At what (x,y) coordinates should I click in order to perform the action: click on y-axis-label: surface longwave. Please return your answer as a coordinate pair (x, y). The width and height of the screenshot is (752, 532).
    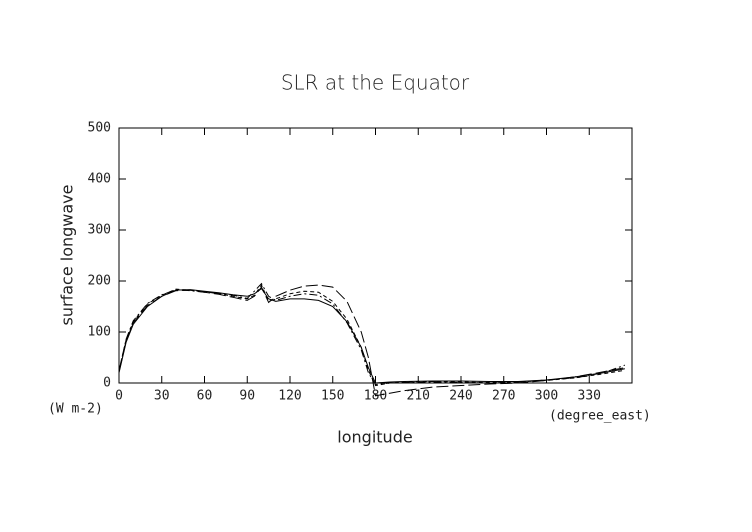
    Looking at the image, I should click on (67, 255).